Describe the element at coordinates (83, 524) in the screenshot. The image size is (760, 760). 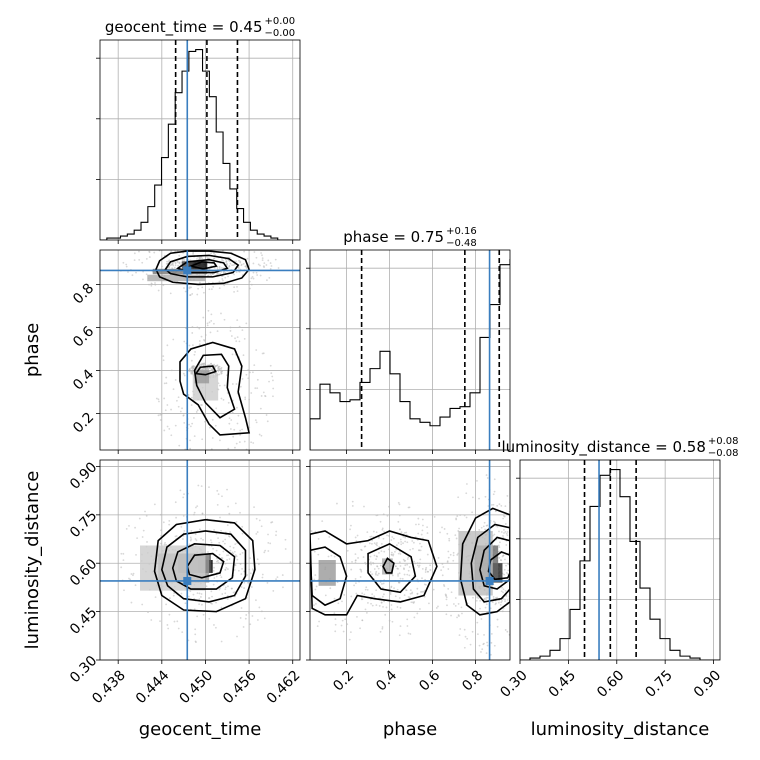
I see `y-tick-label: 0.75` at that location.